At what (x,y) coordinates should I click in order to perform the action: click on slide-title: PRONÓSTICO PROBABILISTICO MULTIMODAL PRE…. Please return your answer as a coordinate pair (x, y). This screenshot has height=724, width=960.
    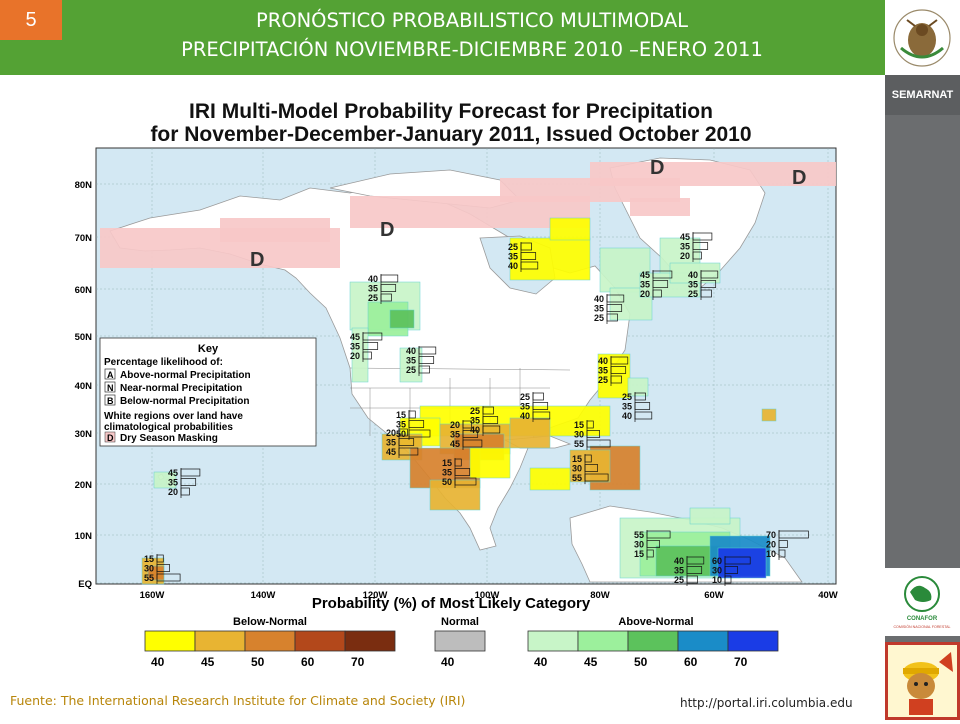
    Looking at the image, I should click on (472, 35).